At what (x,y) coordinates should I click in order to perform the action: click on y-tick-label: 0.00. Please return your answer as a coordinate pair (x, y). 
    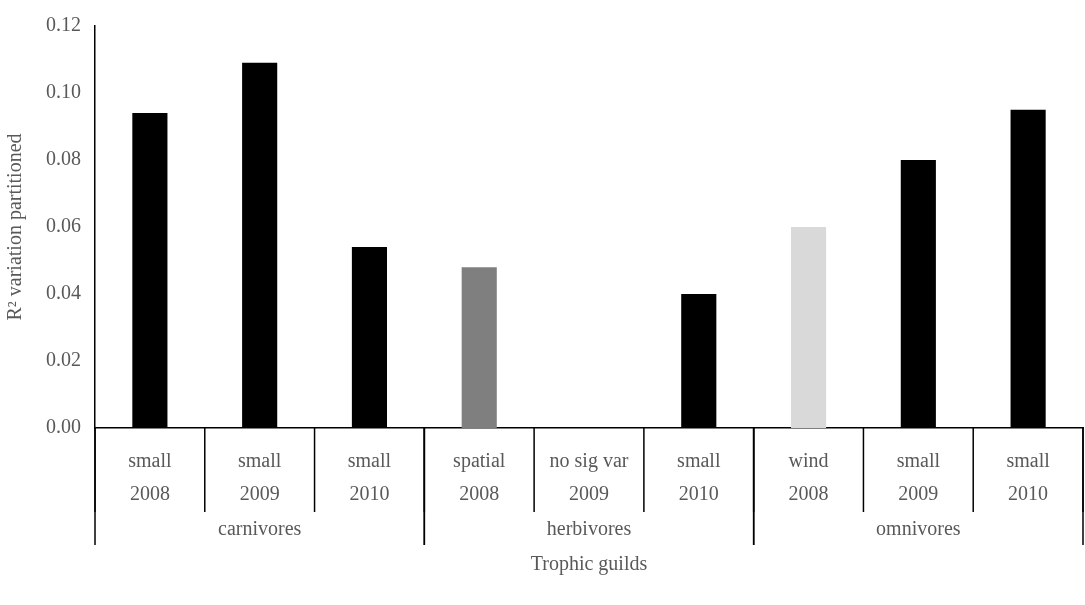
    Looking at the image, I should click on (63, 426).